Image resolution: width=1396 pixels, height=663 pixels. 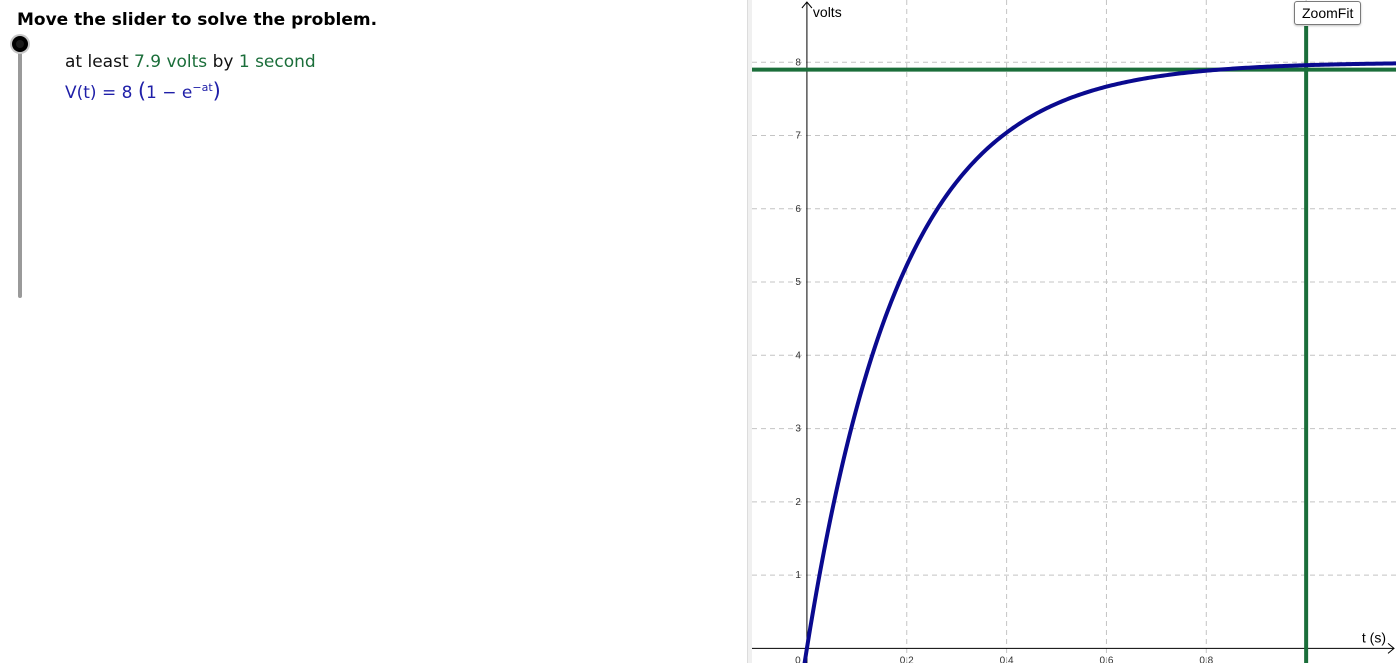 I want to click on formula-open-paren: (, so click(x=142, y=91).